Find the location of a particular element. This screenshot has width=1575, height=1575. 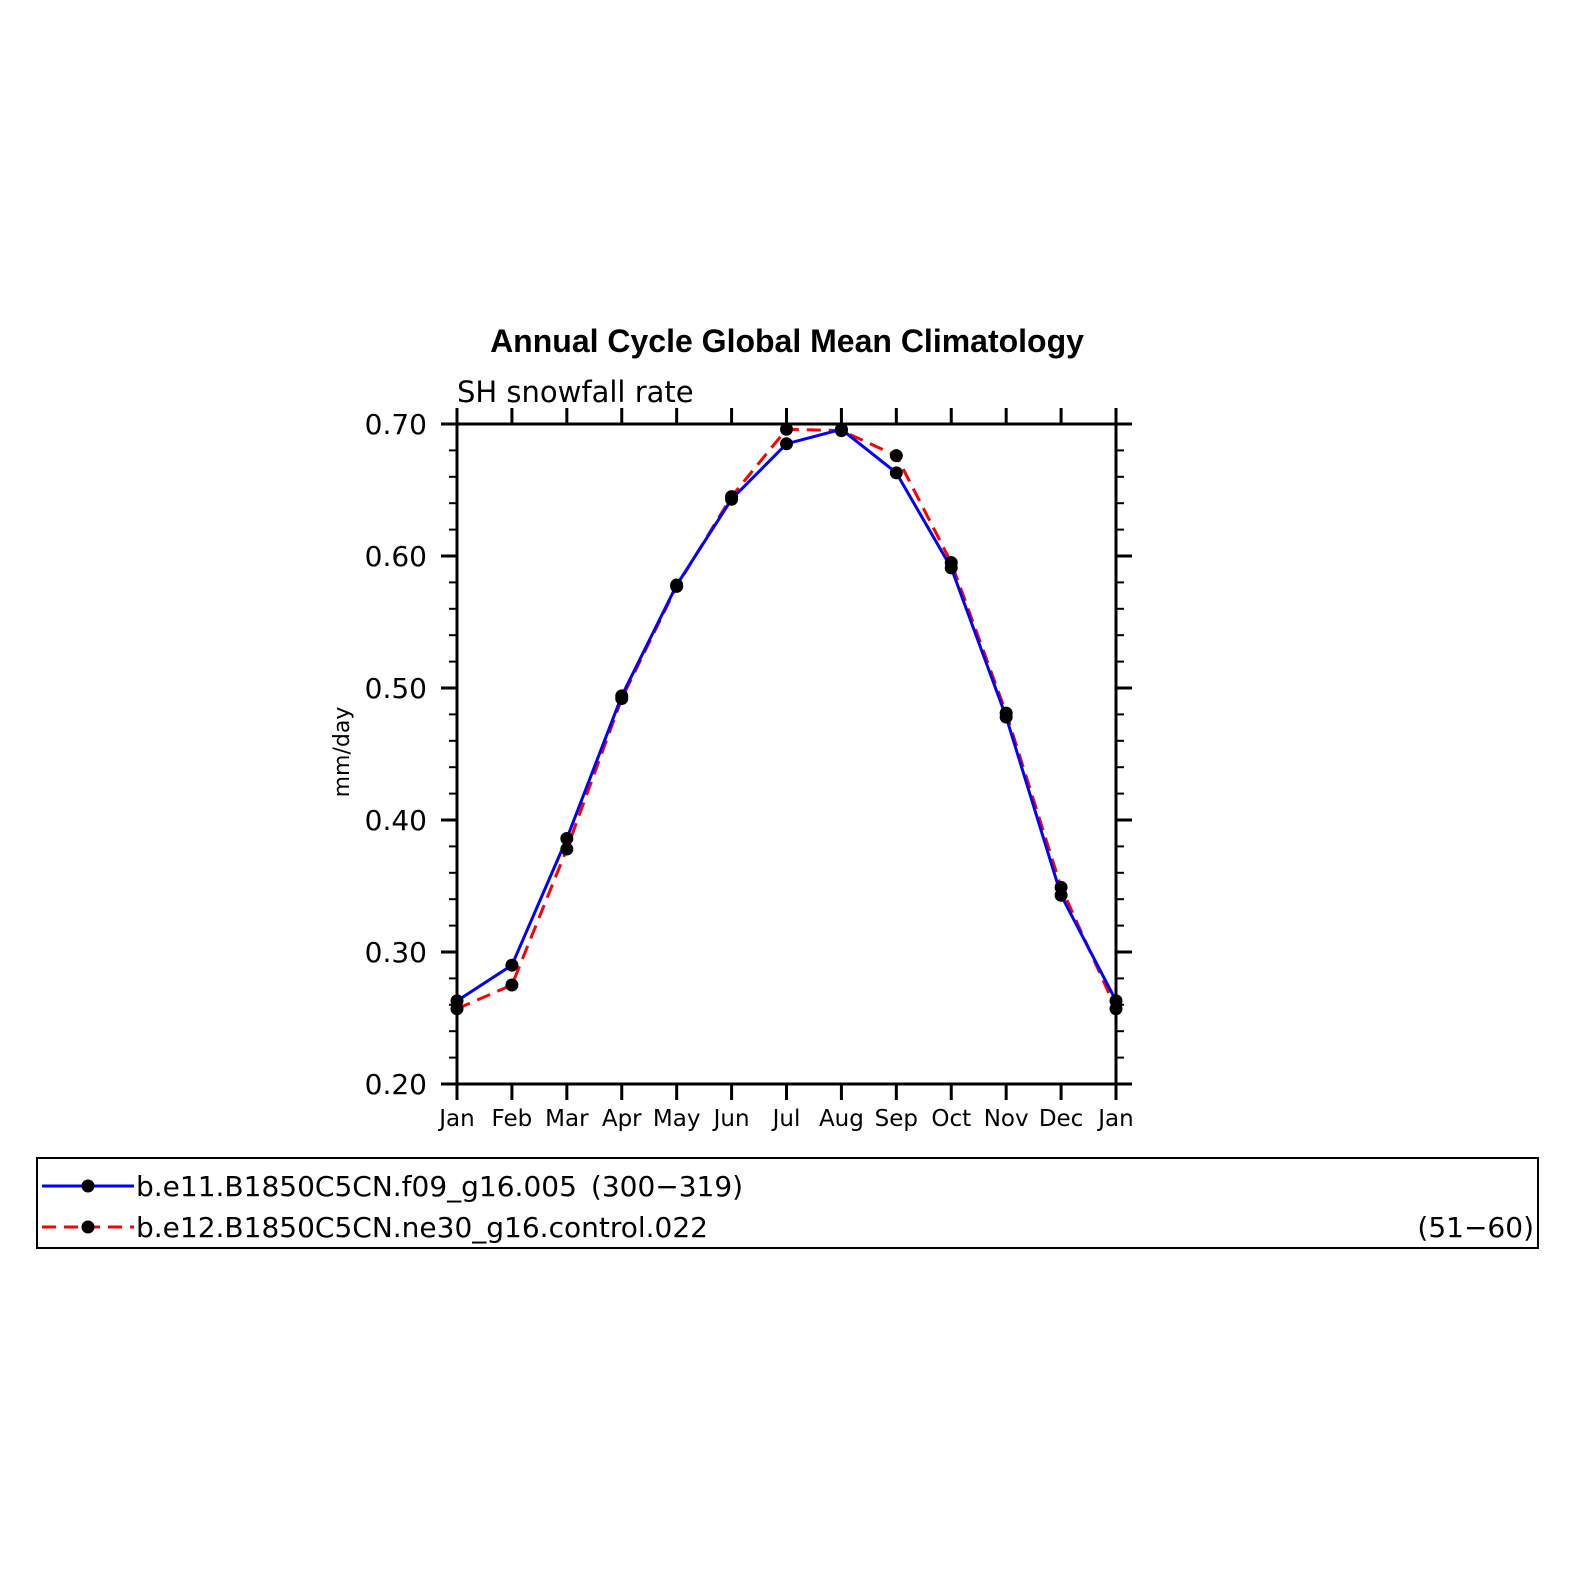

y-tick-label: 0.30 is located at coordinates (396, 952).